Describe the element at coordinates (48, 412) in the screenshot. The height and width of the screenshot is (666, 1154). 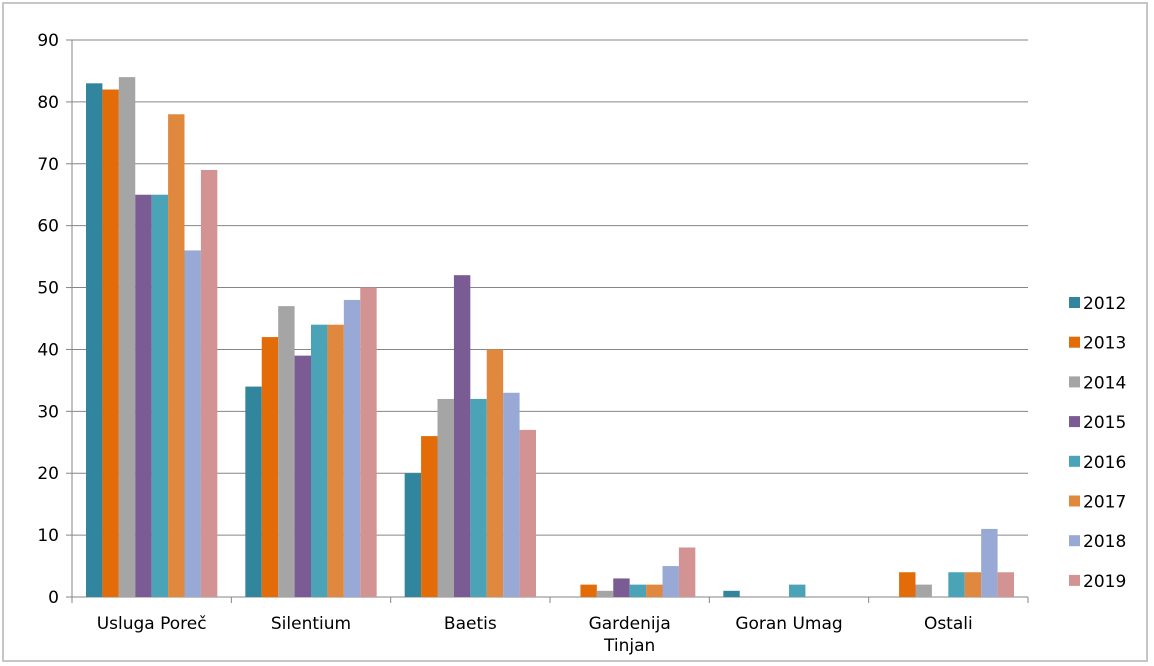
I see `y-tick-label: 30` at that location.